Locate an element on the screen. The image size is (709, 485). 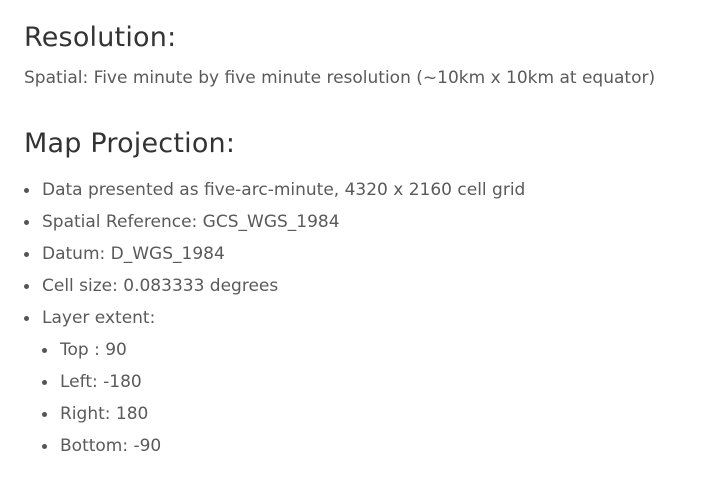
layer-extent-label: Layer extent: is located at coordinates (99, 318).